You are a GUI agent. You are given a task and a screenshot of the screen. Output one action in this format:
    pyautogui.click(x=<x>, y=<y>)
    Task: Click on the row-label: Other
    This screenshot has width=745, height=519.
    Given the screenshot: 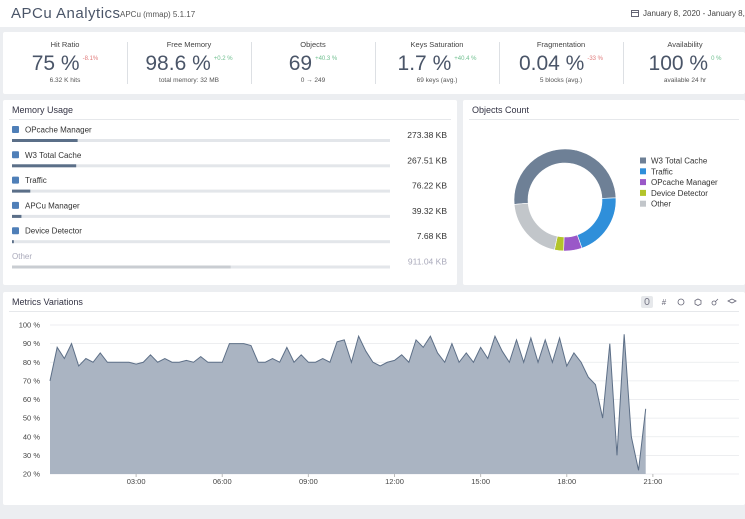 What is the action you would take?
    pyautogui.click(x=22, y=256)
    